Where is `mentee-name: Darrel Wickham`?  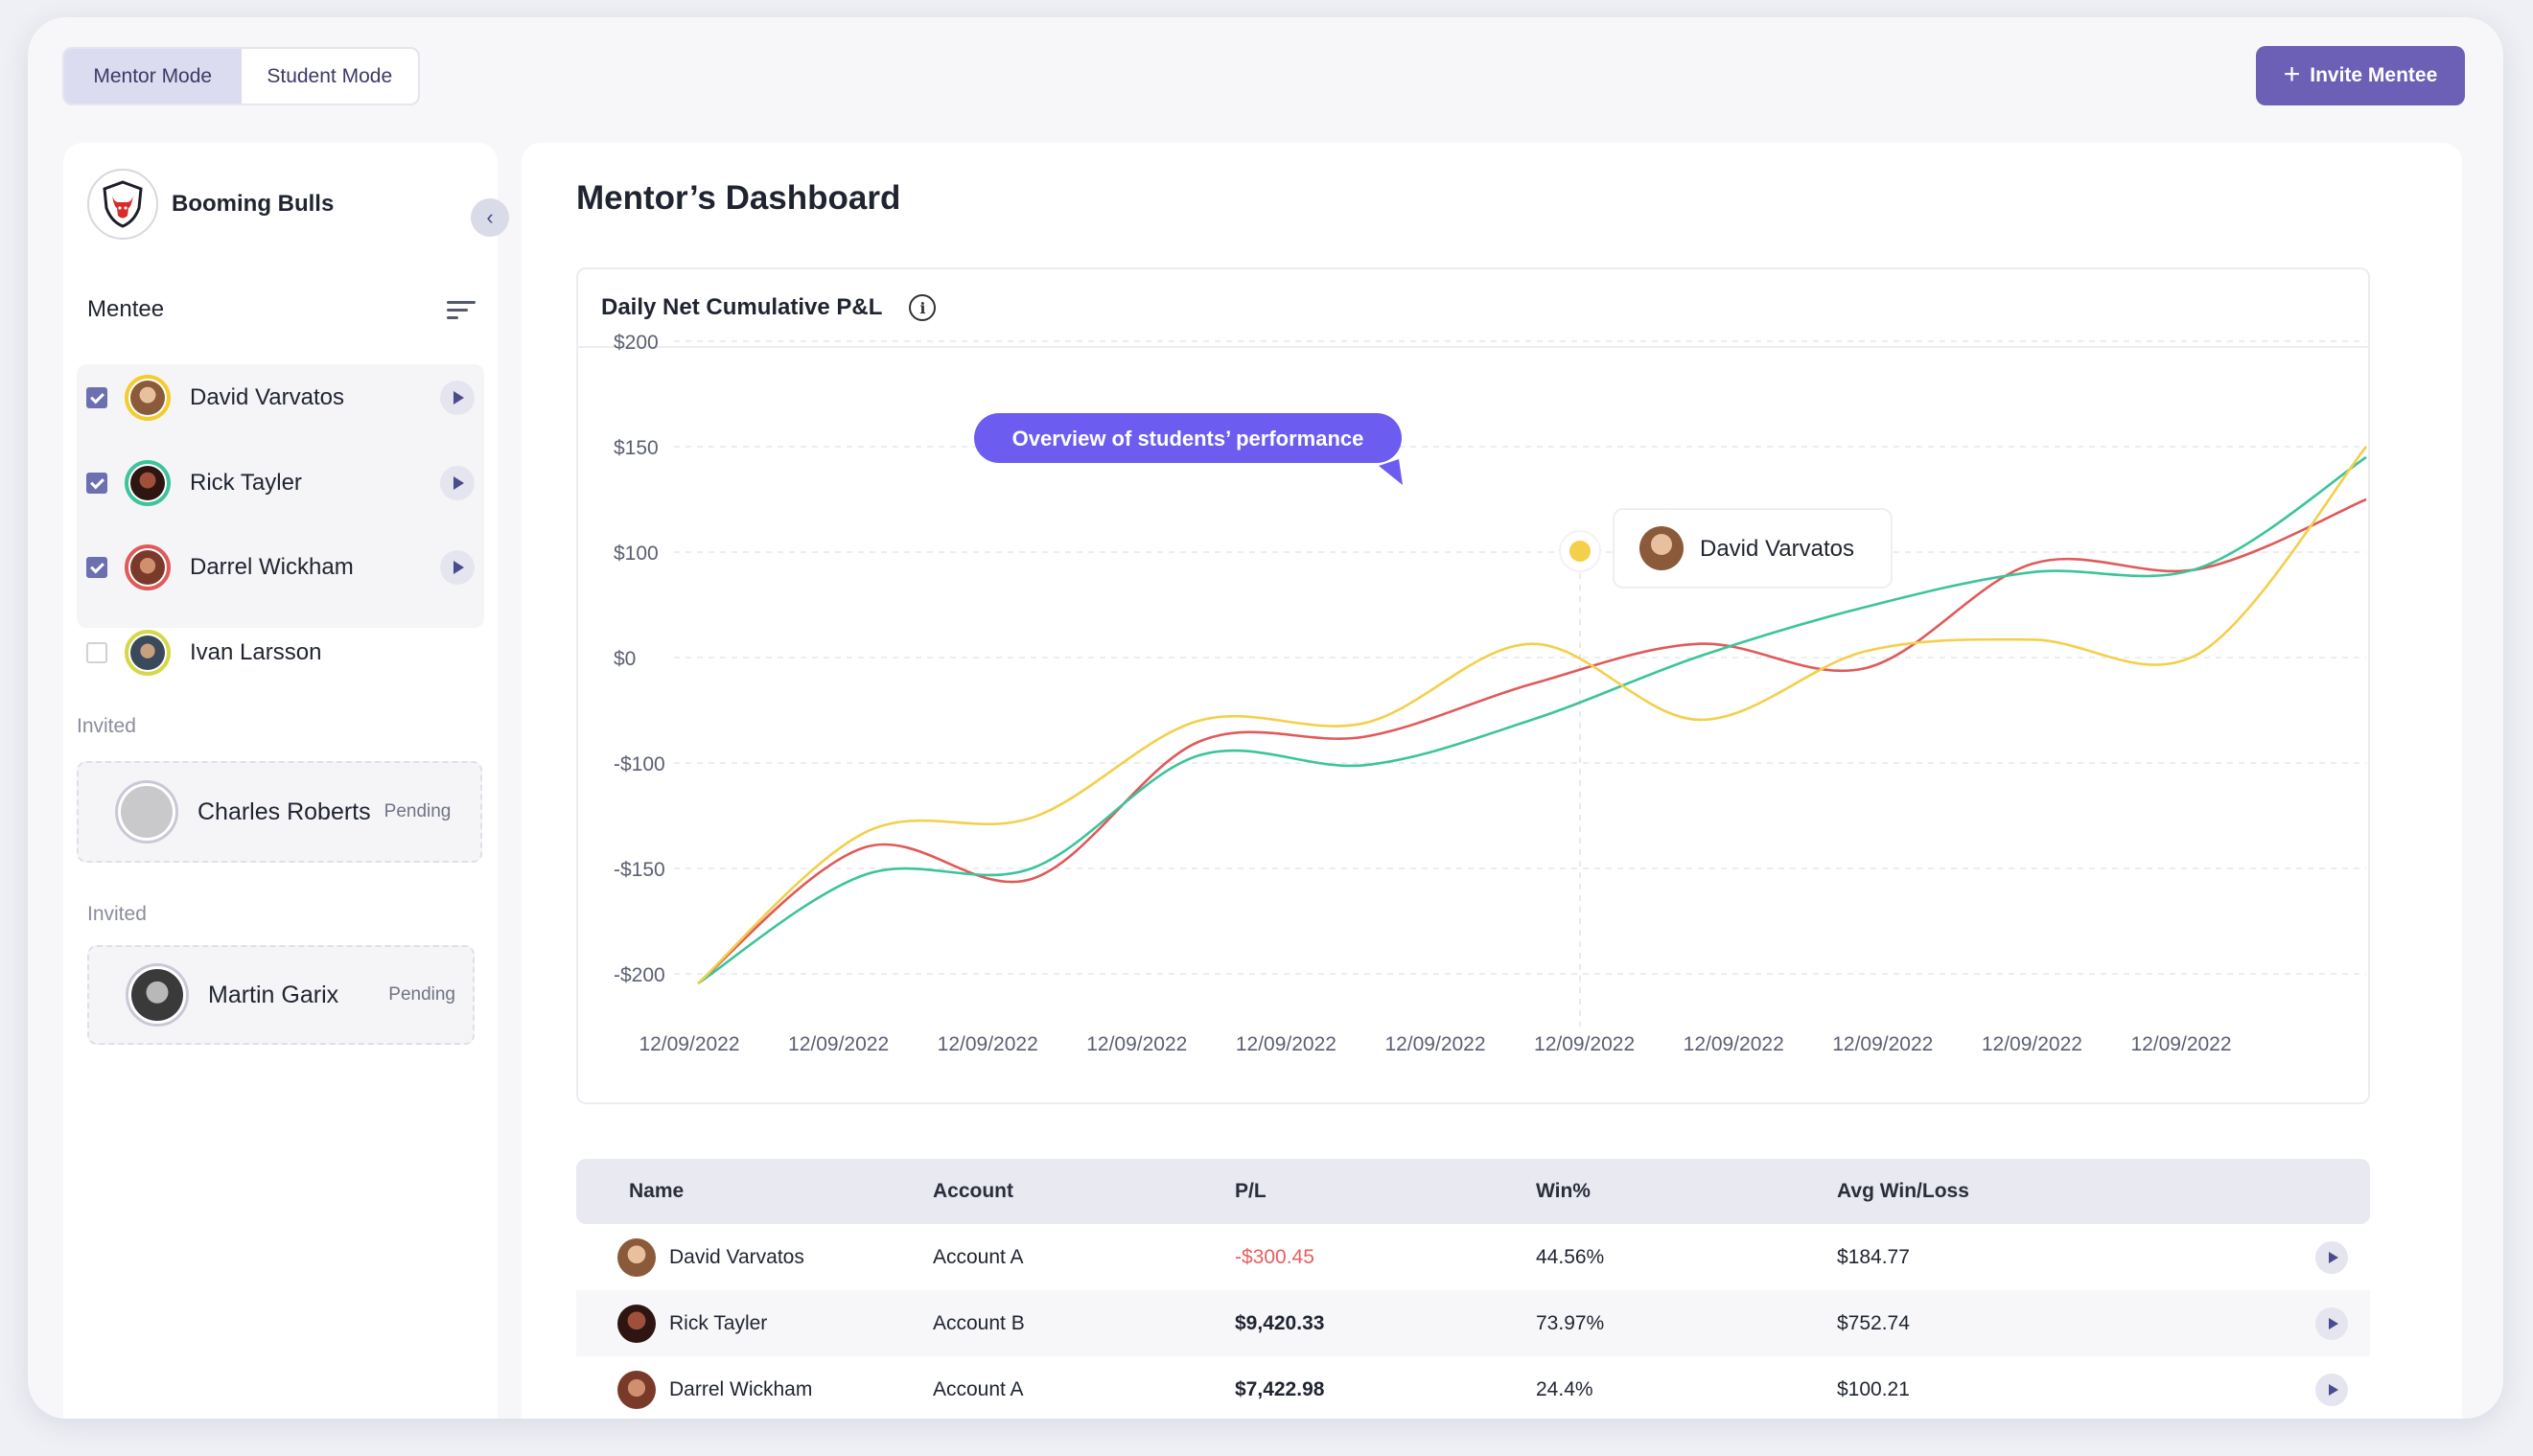
mentee-name: Darrel Wickham is located at coordinates (272, 567).